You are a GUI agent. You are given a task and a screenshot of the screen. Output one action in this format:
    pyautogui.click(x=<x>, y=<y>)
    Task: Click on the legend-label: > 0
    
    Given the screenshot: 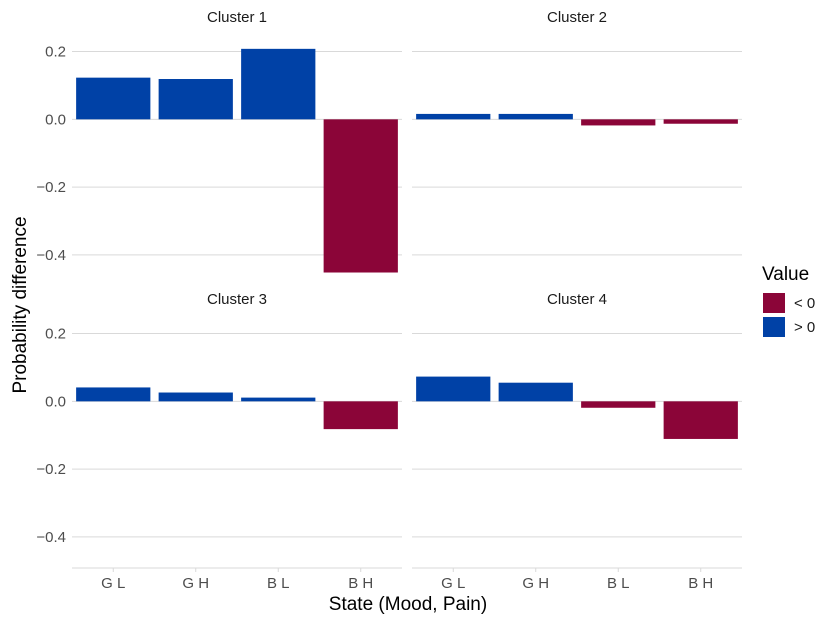 What is the action you would take?
    pyautogui.click(x=804, y=327)
    